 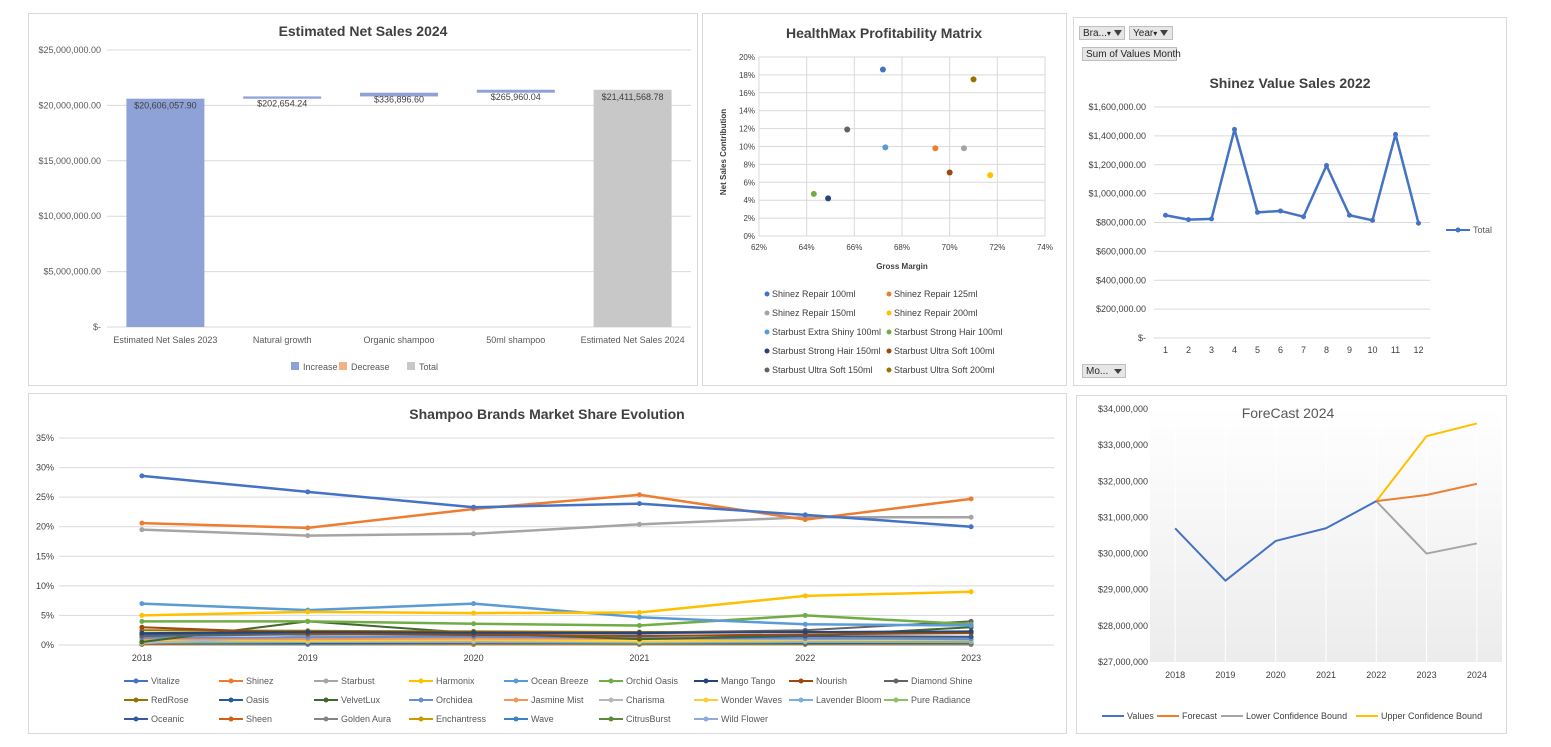 I want to click on matrix-legend-label: Shinez Repair 150ml, so click(x=814, y=313).